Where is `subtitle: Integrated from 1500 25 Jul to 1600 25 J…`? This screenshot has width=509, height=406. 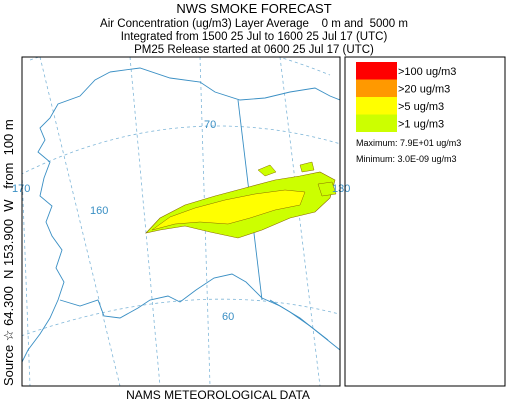
subtitle: Integrated from 1500 25 Jul to 1600 25 J… is located at coordinates (254, 37).